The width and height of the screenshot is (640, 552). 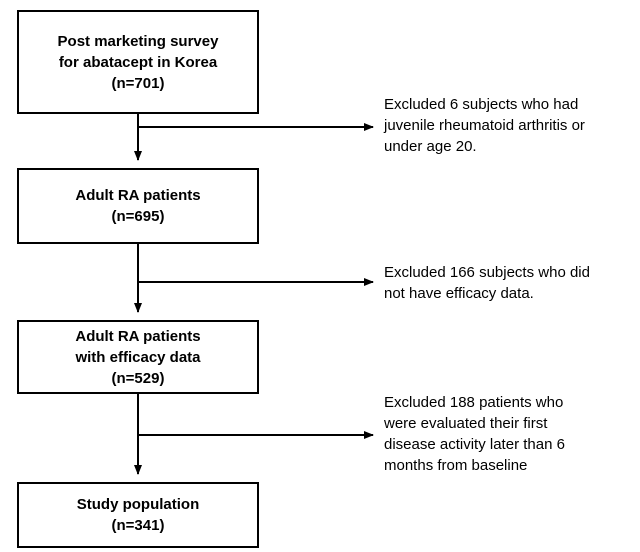 I want to click on exclusion-1-line-2: juvenile rheumatoid arthritis or, so click(x=484, y=125).